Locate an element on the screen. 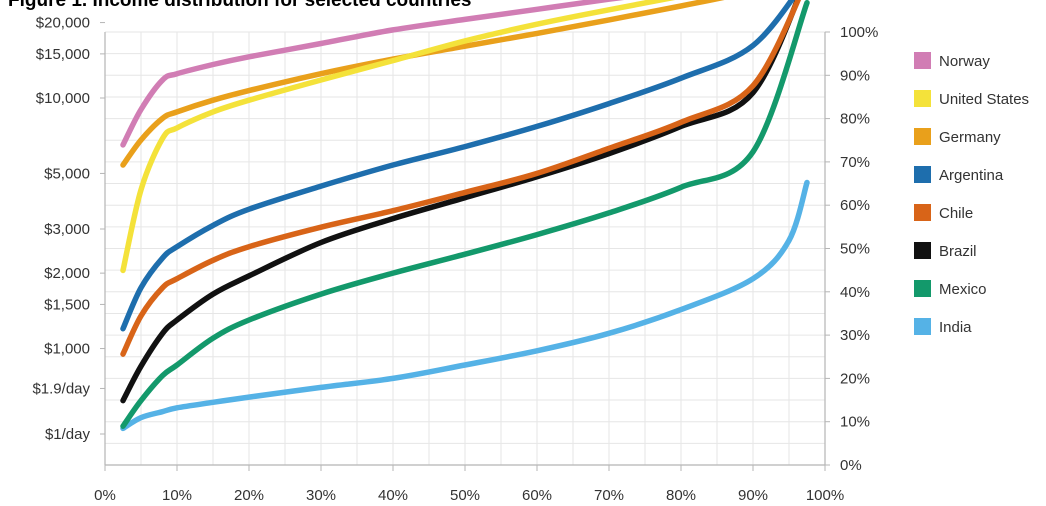 The image size is (1046, 506). legend-item-chile: Chile is located at coordinates (943, 213).